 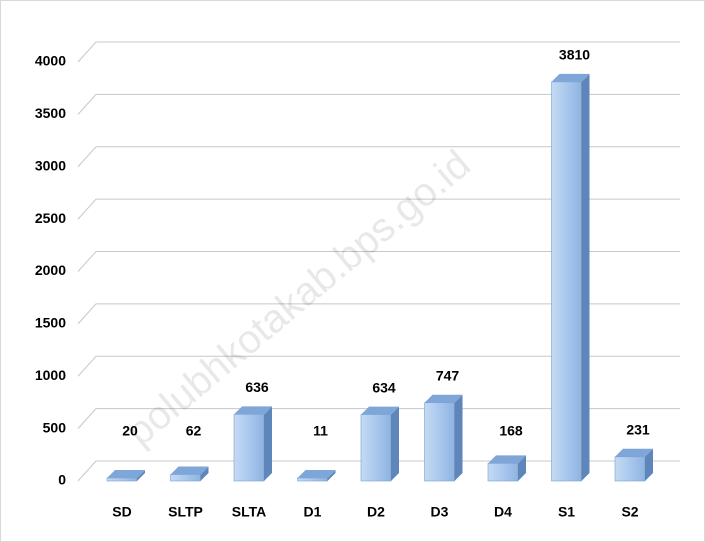 What do you see at coordinates (574, 55) in the screenshot?
I see `value-label: 3810` at bounding box center [574, 55].